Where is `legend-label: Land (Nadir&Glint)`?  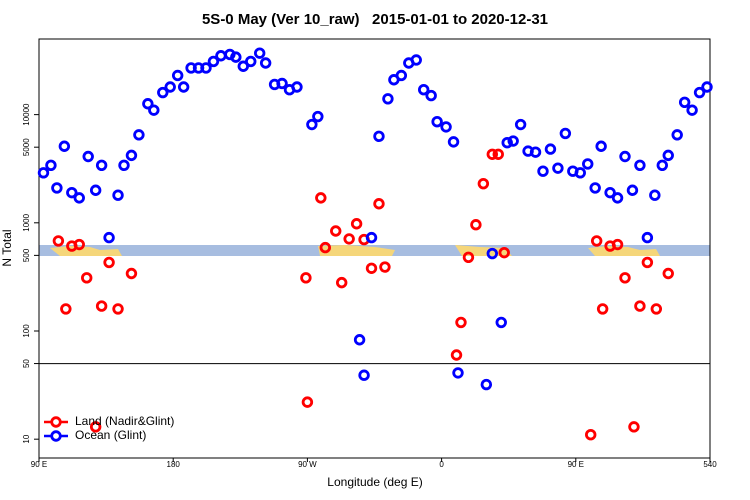 legend-label: Land (Nadir&Glint) is located at coordinates (124, 421).